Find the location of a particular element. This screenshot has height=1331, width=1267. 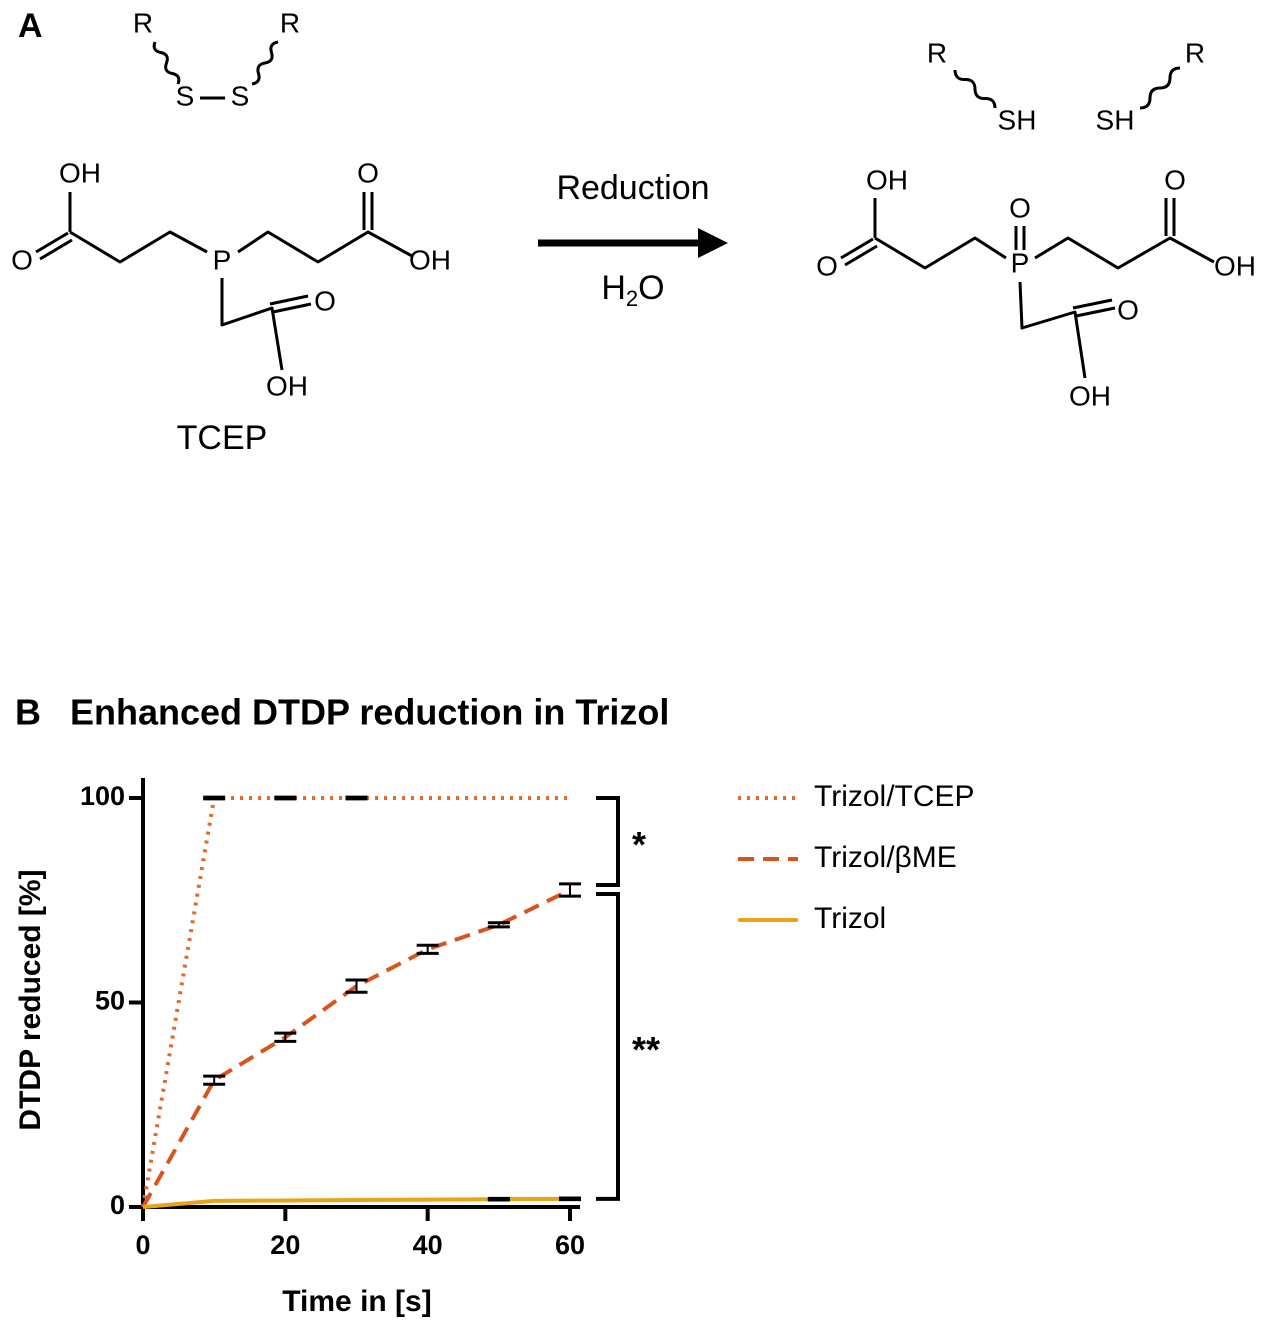

reagent-part: H is located at coordinates (613, 288).